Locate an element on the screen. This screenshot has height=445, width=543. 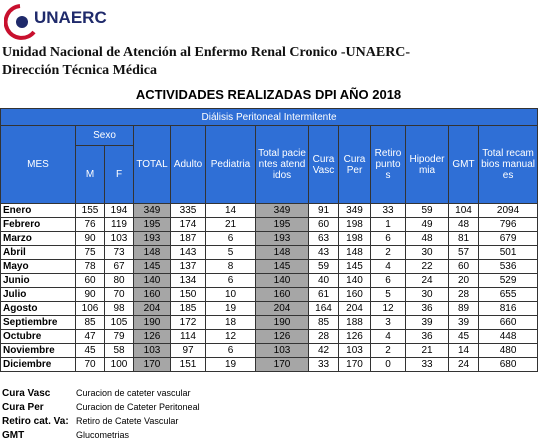
value-cell: 75 is located at coordinates (90, 252).